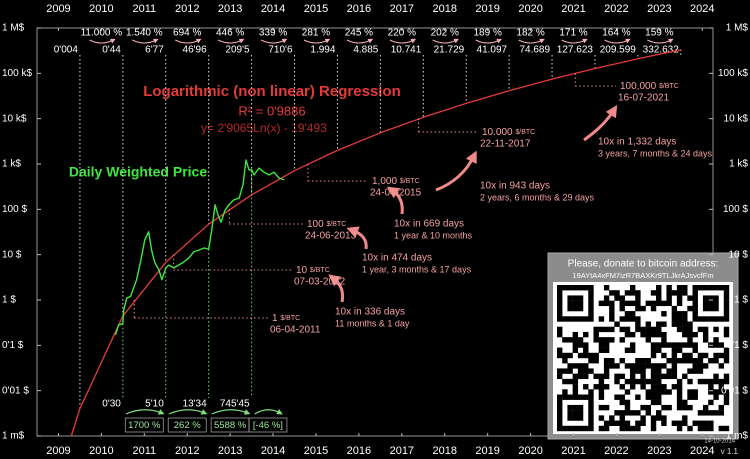  Describe the element at coordinates (488, 41) in the screenshot. I see `regression-growth-arrow` at that location.